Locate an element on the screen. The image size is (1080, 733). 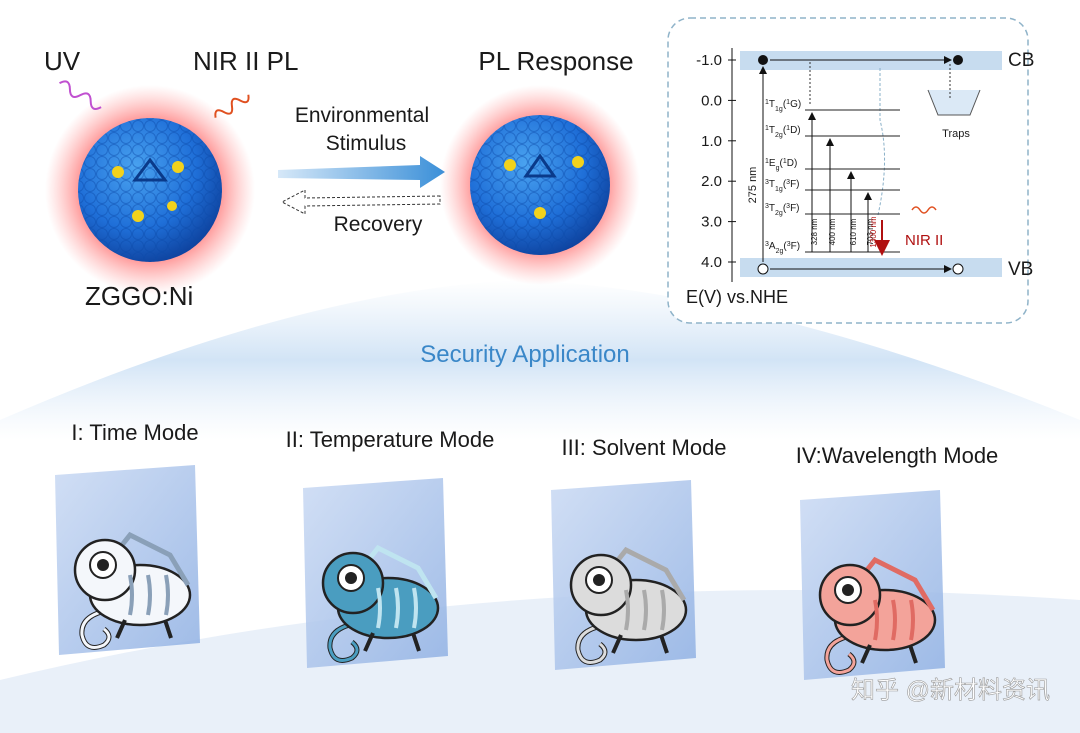
watermark: 知乎 @新材料资讯 is located at coordinates (950, 690).